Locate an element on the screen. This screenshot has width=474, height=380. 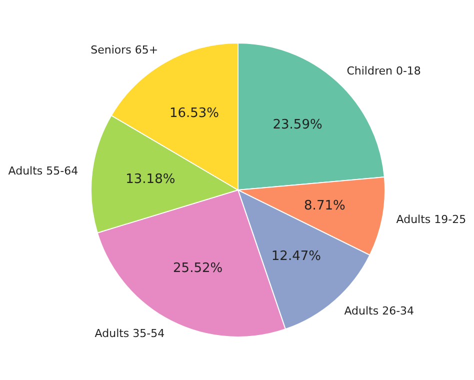
data-label: 25.52% is located at coordinates (198, 268).